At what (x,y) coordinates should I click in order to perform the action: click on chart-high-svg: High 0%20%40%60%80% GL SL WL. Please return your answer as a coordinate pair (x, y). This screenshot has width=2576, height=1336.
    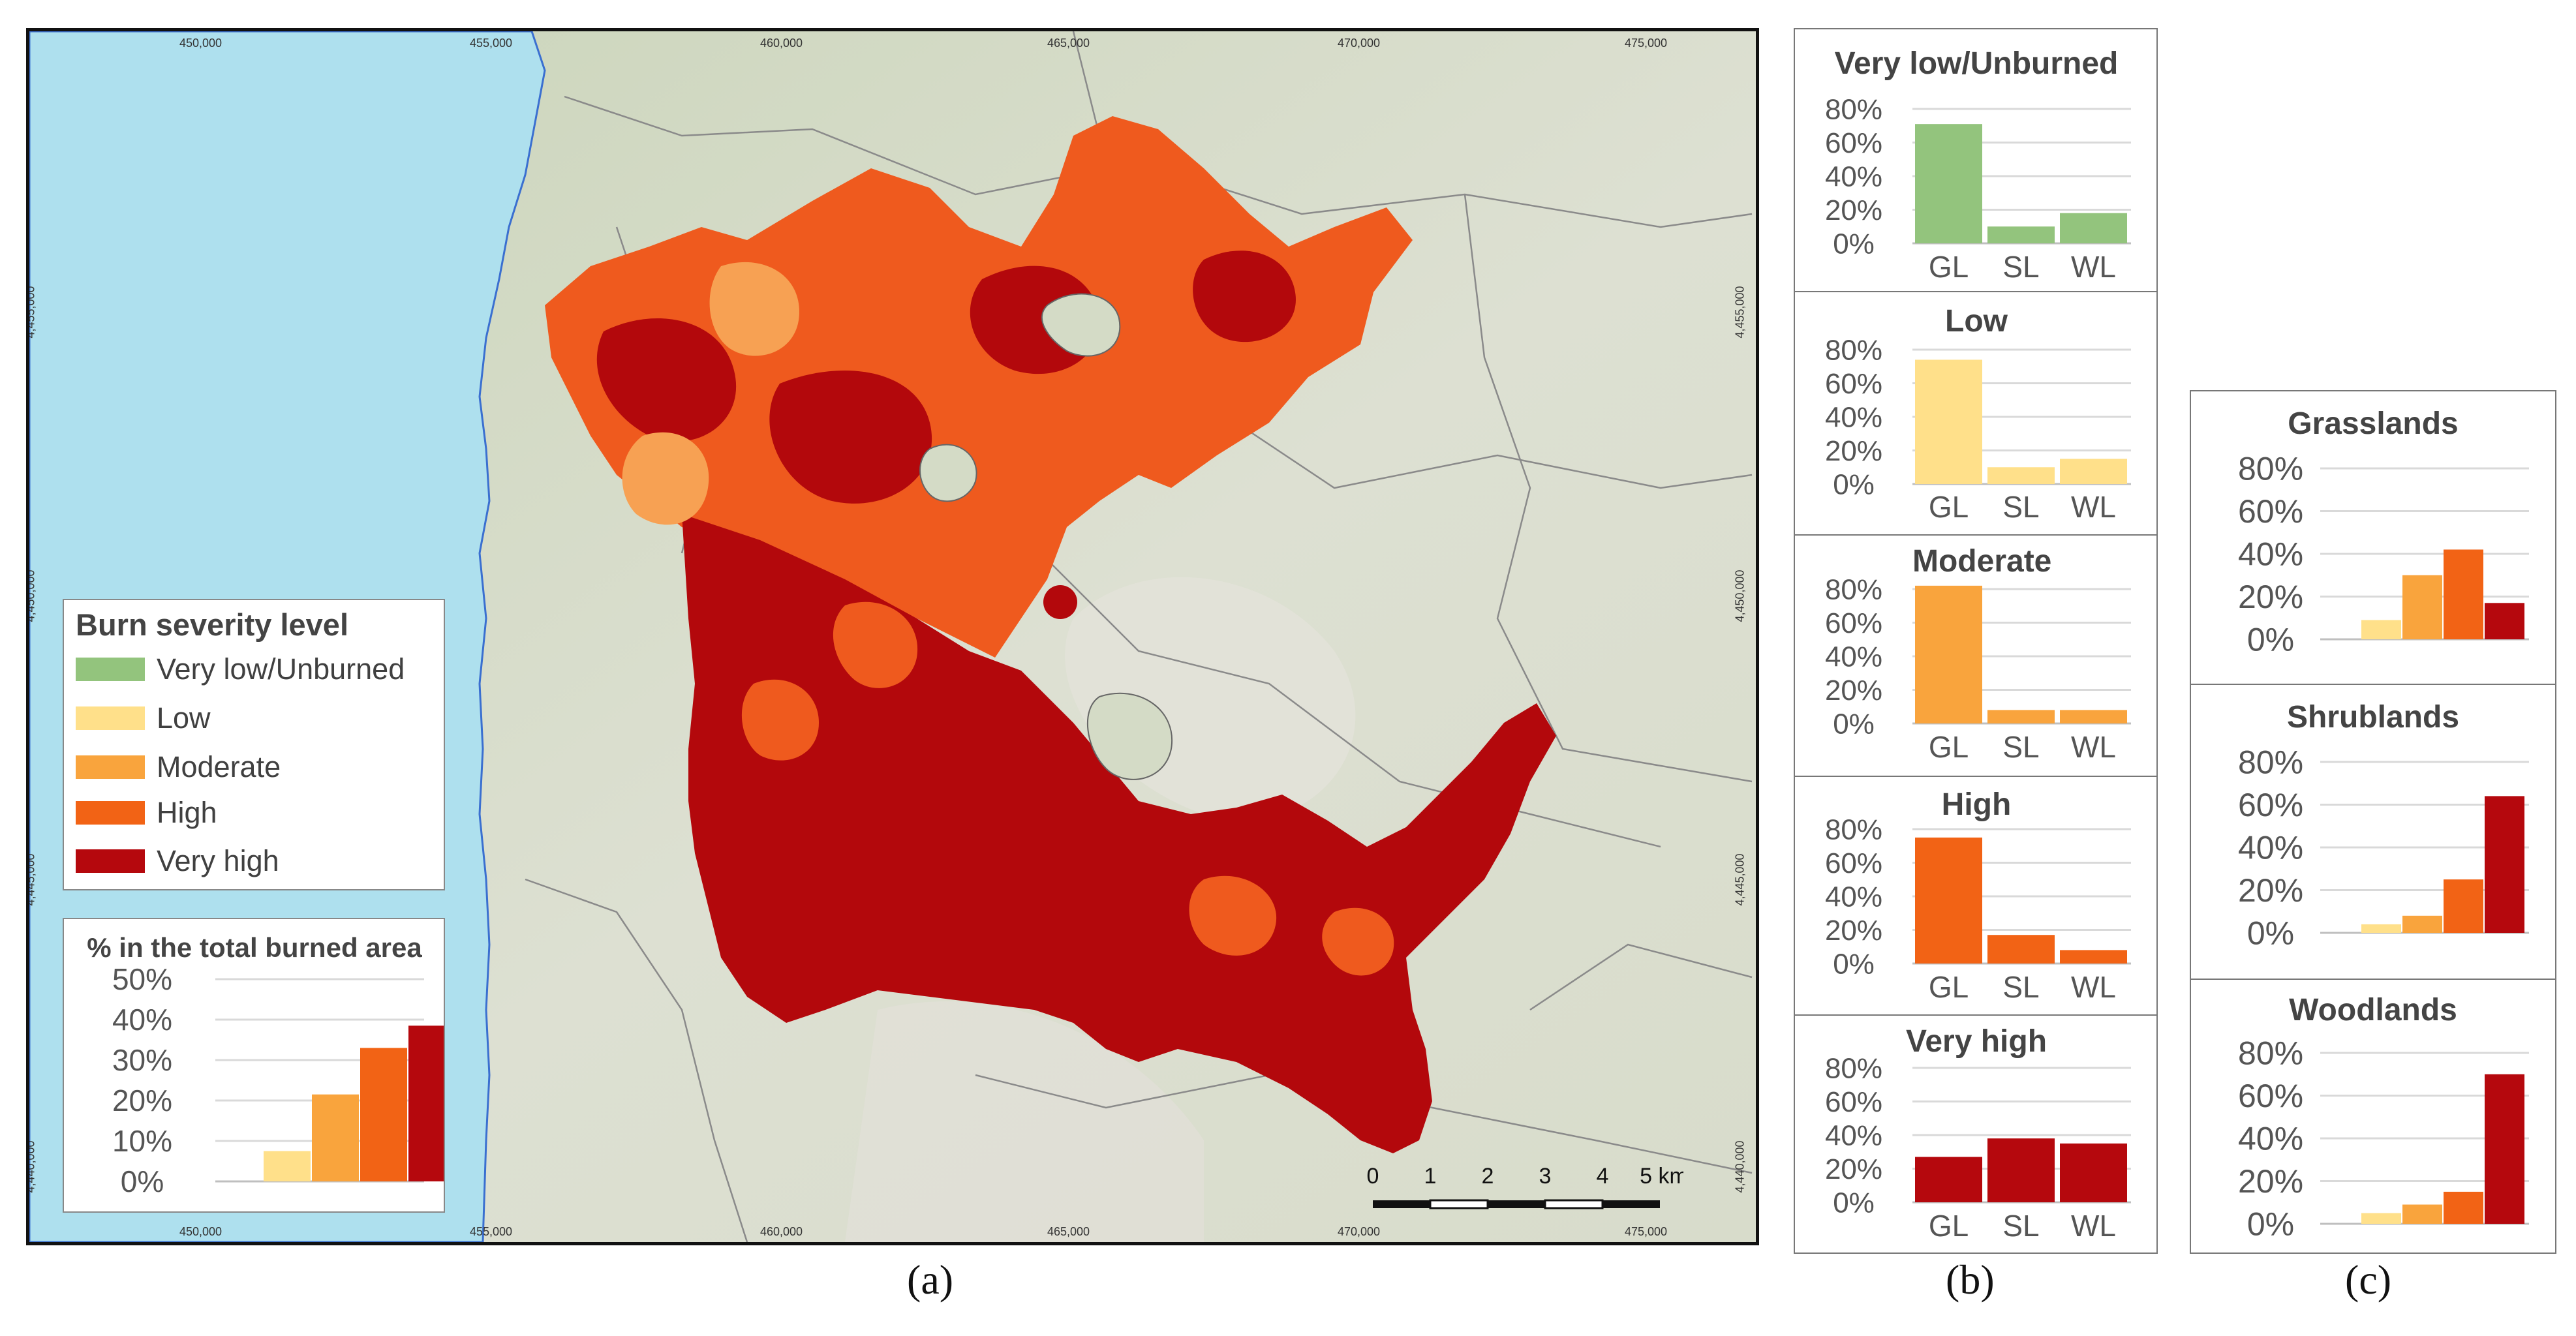
    Looking at the image, I should click on (1978, 896).